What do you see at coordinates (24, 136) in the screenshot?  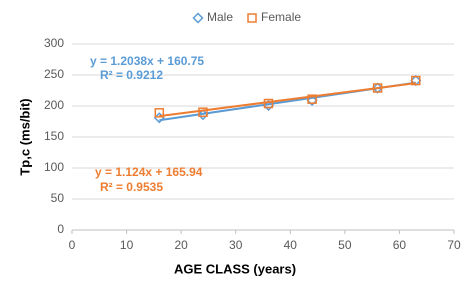 I see `y-axis-label: Tp,c (ms/bit)` at bounding box center [24, 136].